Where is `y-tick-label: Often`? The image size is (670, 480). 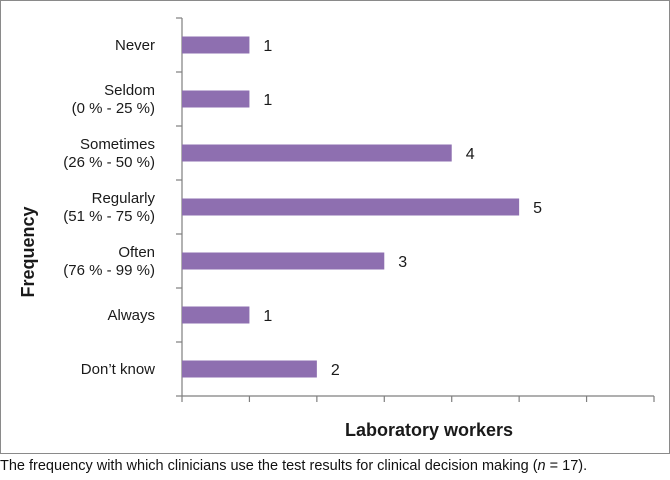
y-tick-label: Often is located at coordinates (136, 252).